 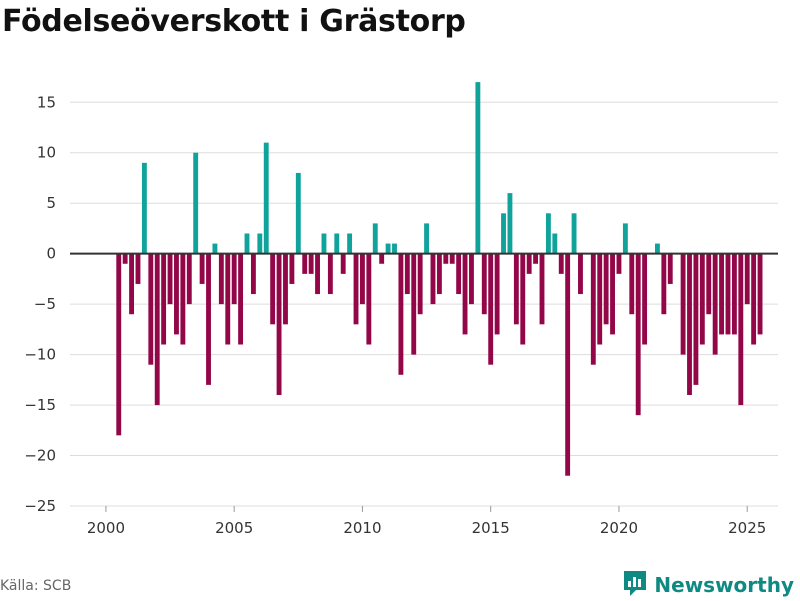 I want to click on y-tick-label: 15, so click(x=46, y=102).